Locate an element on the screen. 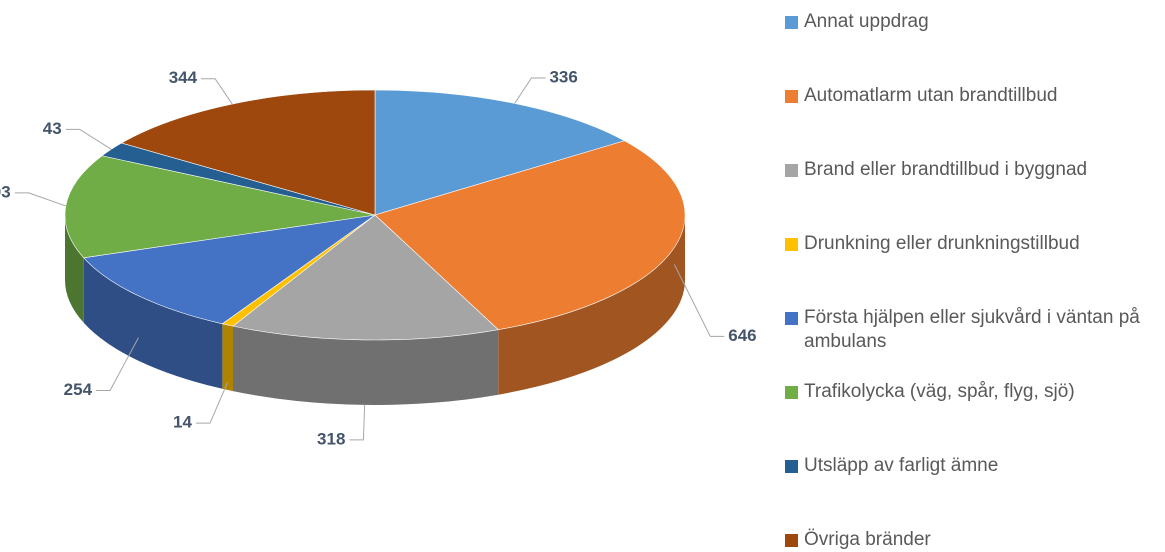 This screenshot has width=1165, height=552. data-label: 344 is located at coordinates (183, 77).